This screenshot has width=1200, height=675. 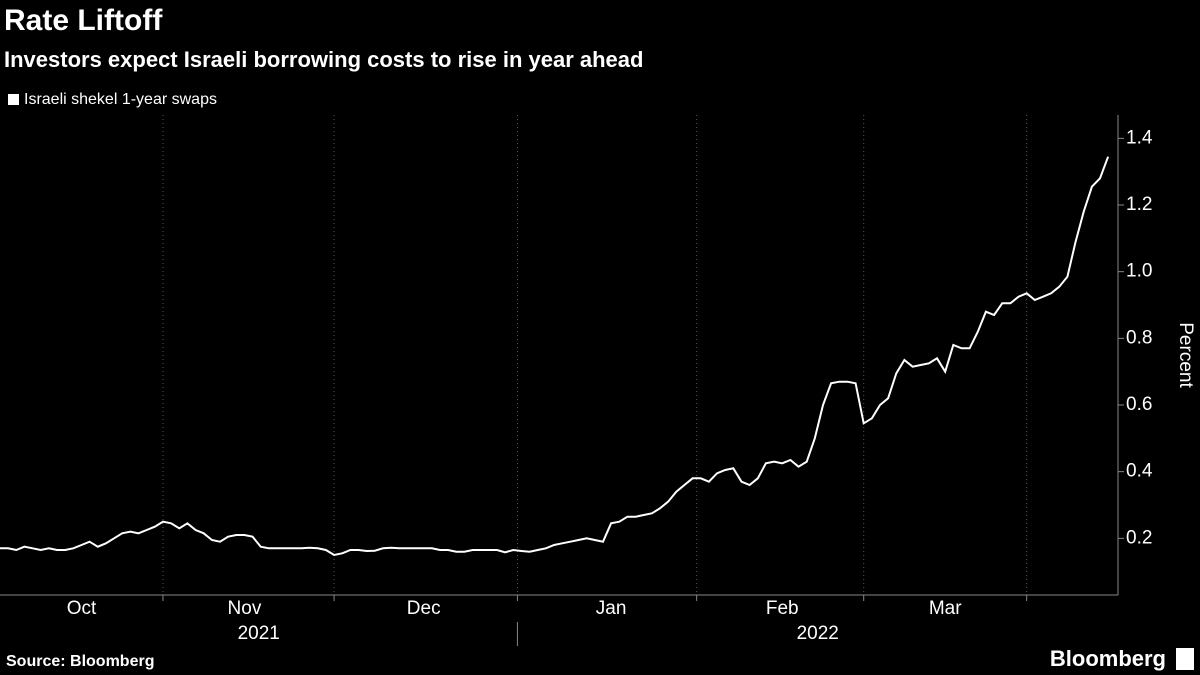 What do you see at coordinates (1185, 659) in the screenshot?
I see `brand-icon` at bounding box center [1185, 659].